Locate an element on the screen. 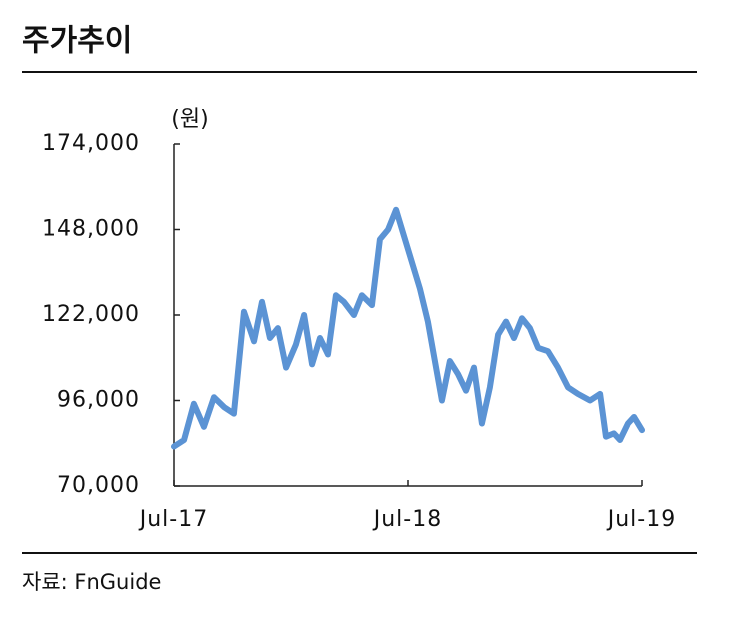 The image size is (735, 624). x-tick-label: Jul-19 is located at coordinates (641, 519).